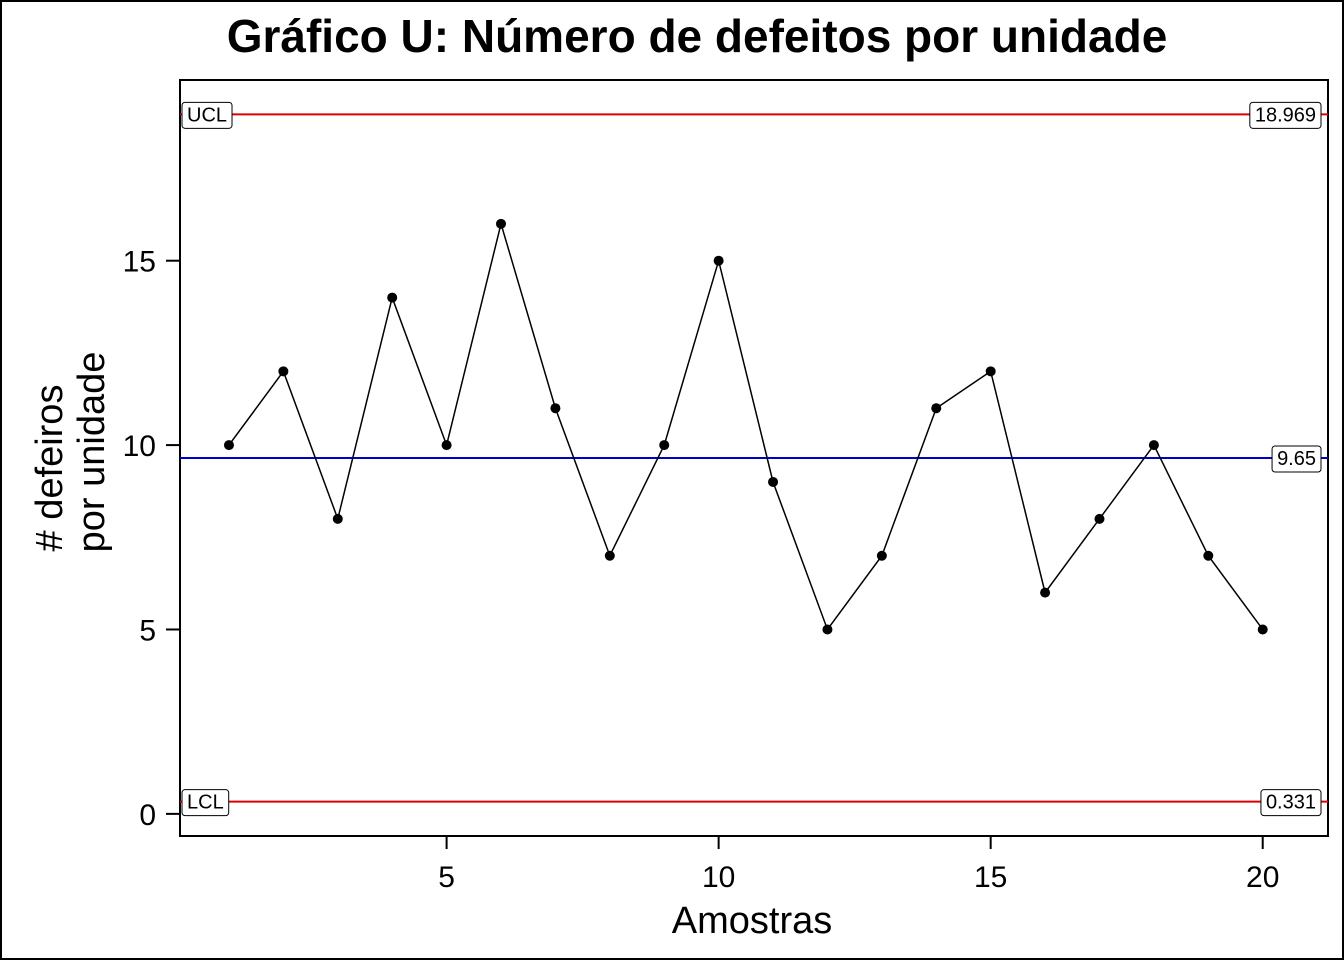  Describe the element at coordinates (718, 877) in the screenshot. I see `x-tick-label-10: 10` at that location.